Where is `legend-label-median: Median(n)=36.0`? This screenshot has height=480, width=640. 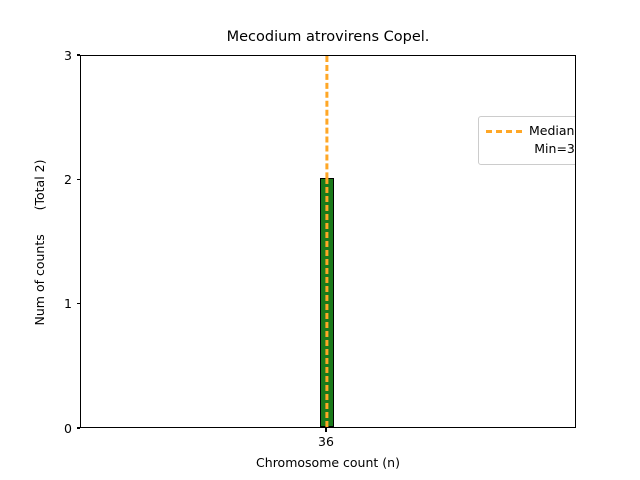
legend-label-median: Median(n)=36.0 is located at coordinates (552, 130).